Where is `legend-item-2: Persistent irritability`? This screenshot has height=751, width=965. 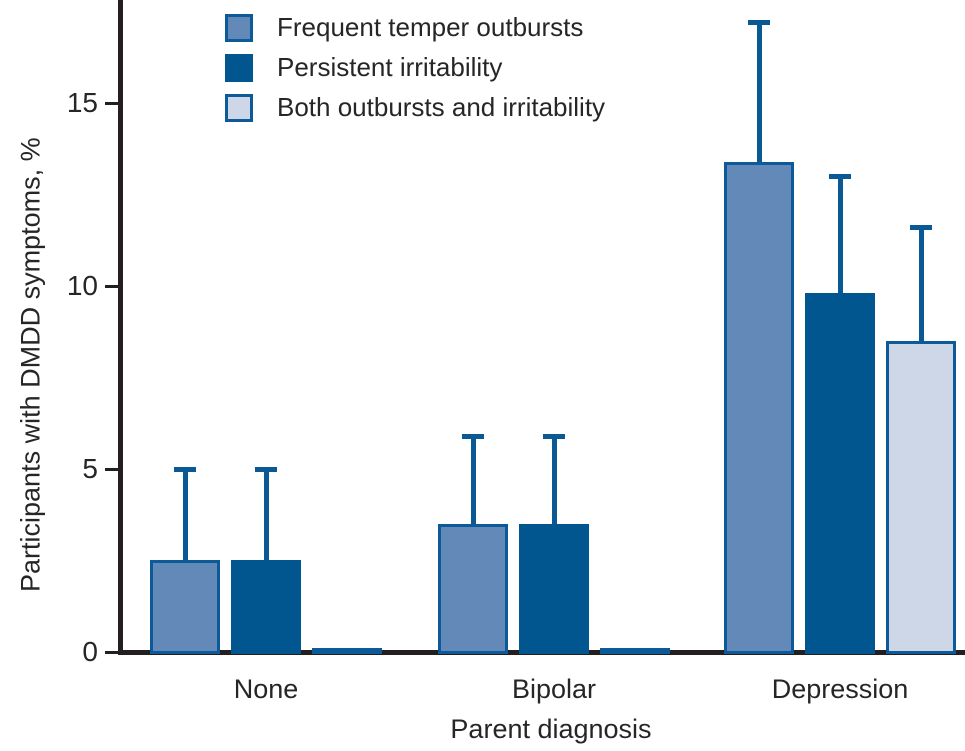 legend-item-2: Persistent irritability is located at coordinates (415, 67).